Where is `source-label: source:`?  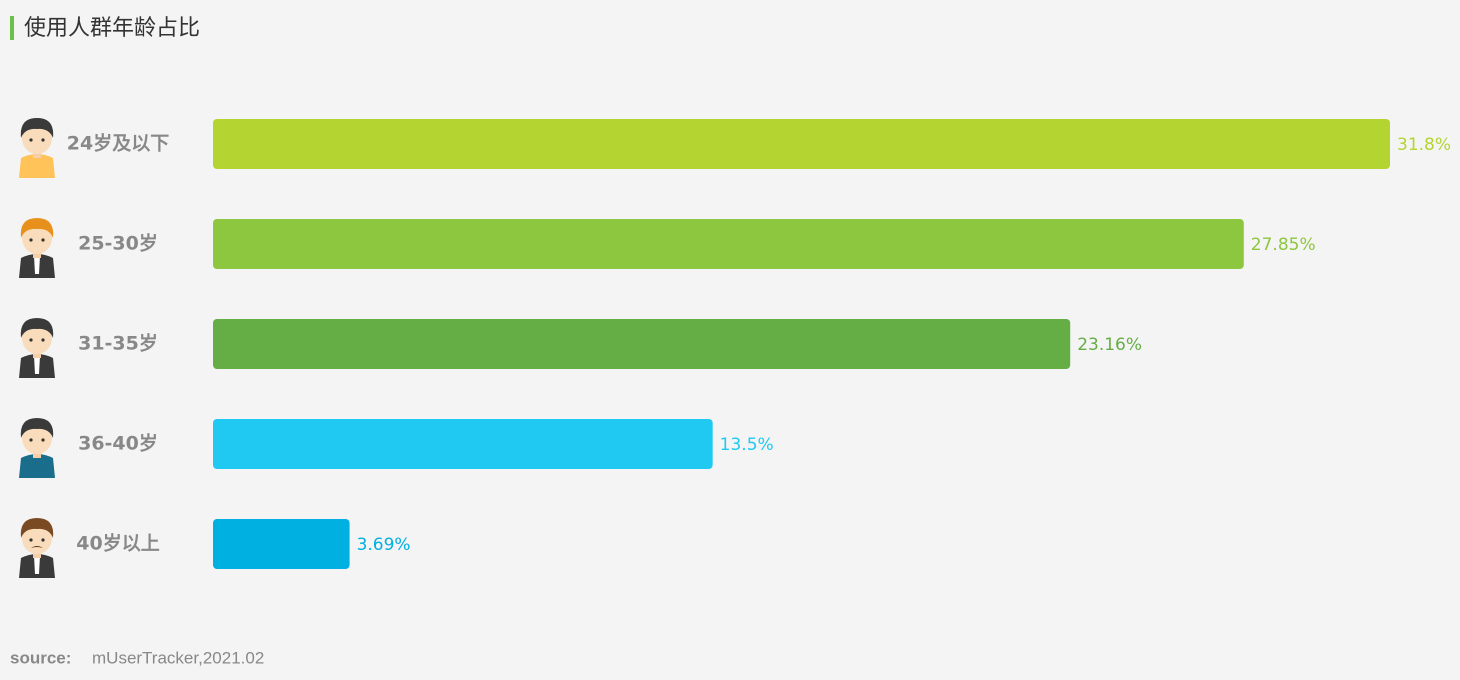
source-label: source: is located at coordinates (40, 657).